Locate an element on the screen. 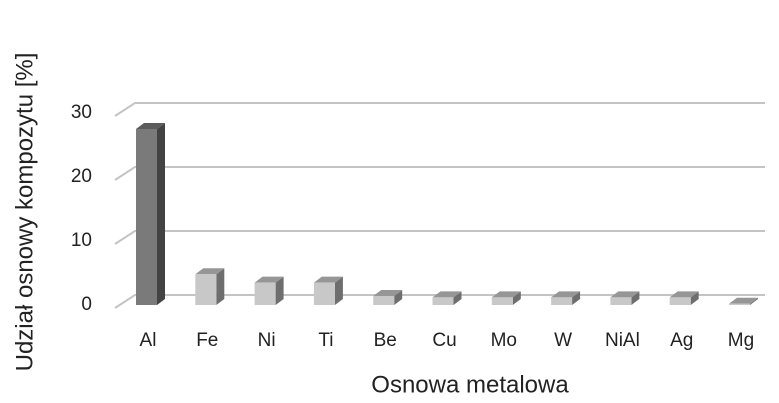 Image resolution: width=779 pixels, height=403 pixels. x-axis-title: Osnowa metalowa is located at coordinates (470, 384).